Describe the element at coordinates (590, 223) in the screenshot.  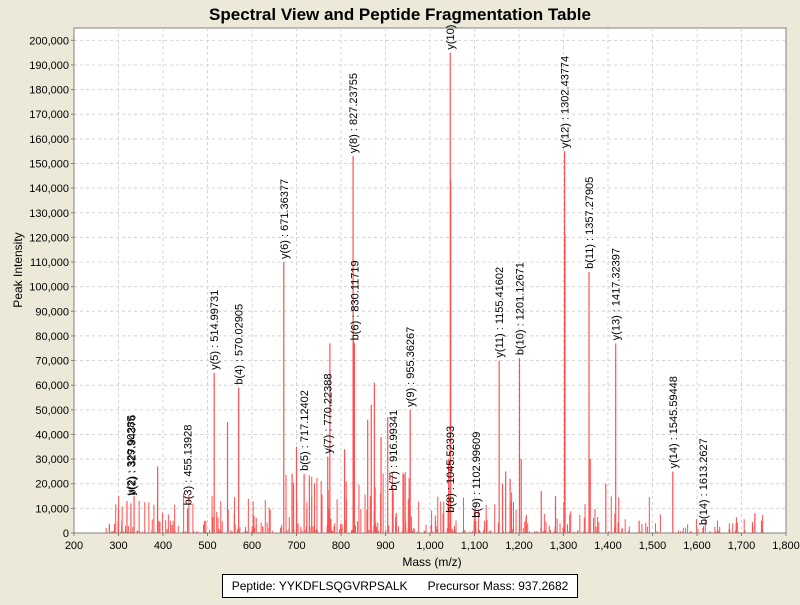
I see `peak-annotation: b(11) : 1357.27905` at that location.